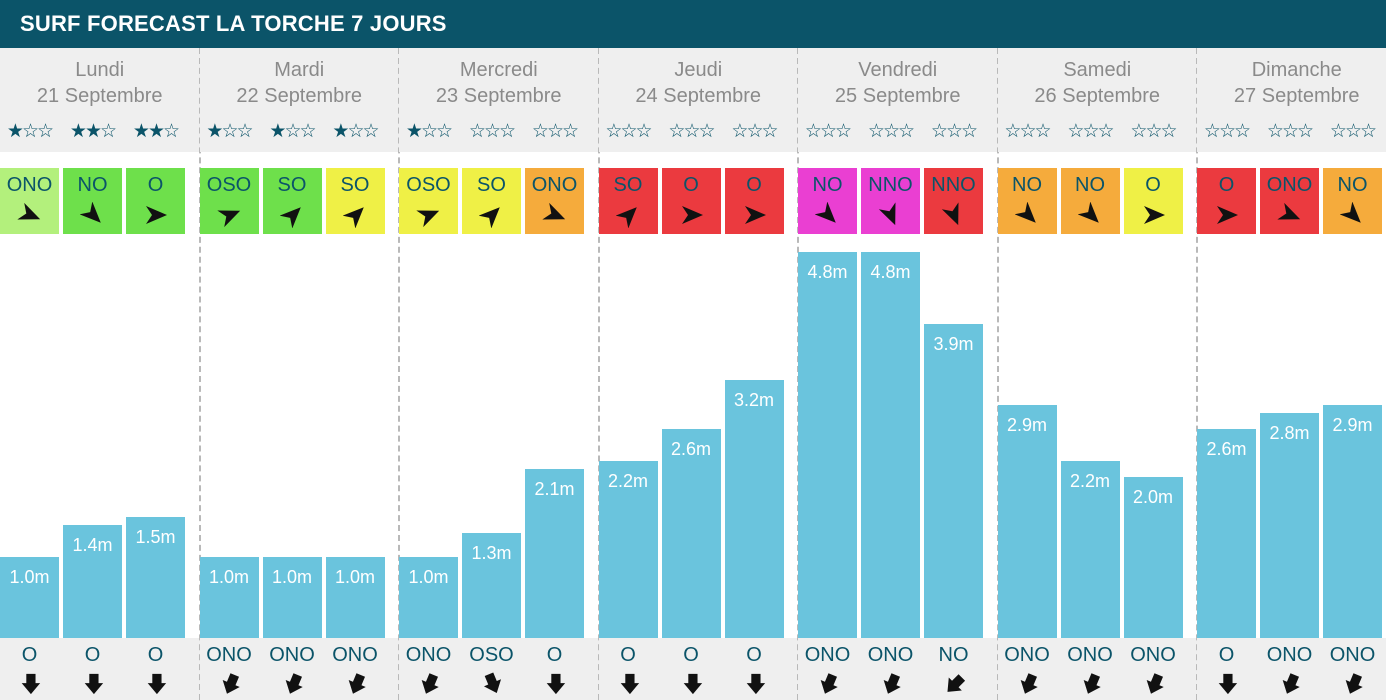 This screenshot has height=700, width=1386. I want to click on wind-cell: O, so click(754, 201).